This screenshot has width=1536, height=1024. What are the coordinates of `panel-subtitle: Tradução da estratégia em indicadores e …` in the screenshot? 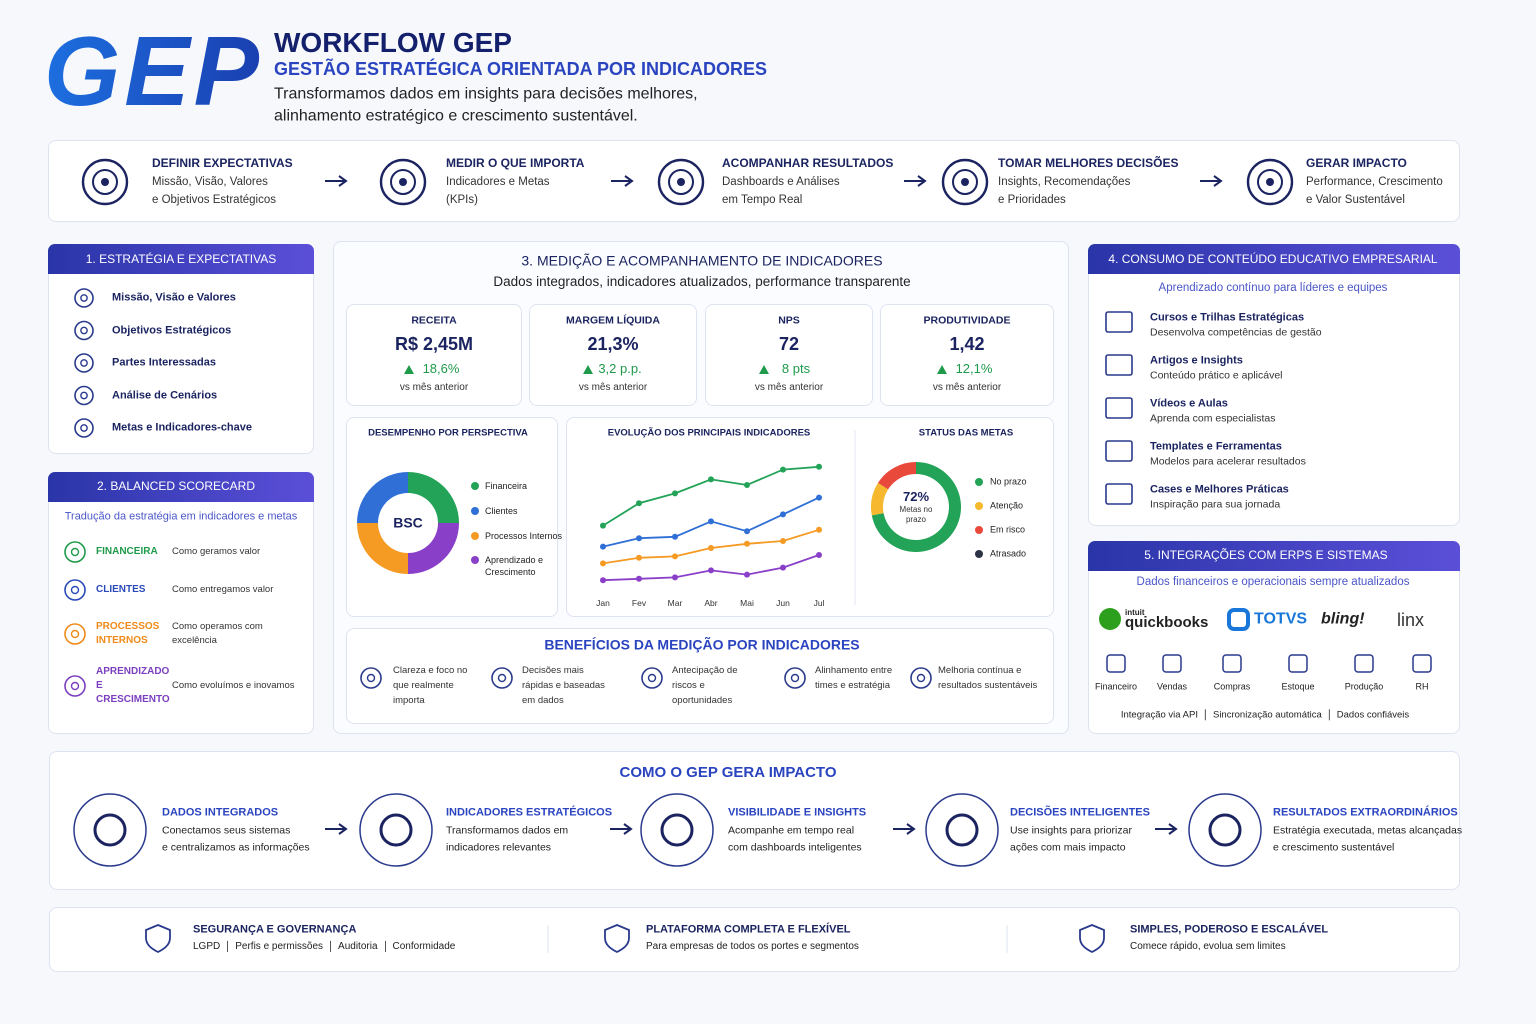 It's located at (181, 516).